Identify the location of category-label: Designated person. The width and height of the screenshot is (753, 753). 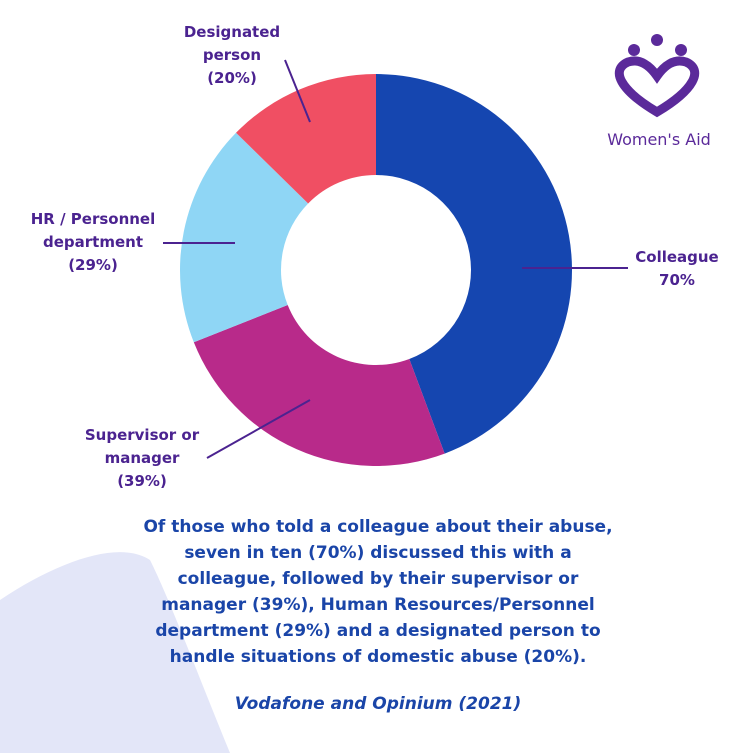
(232, 43).